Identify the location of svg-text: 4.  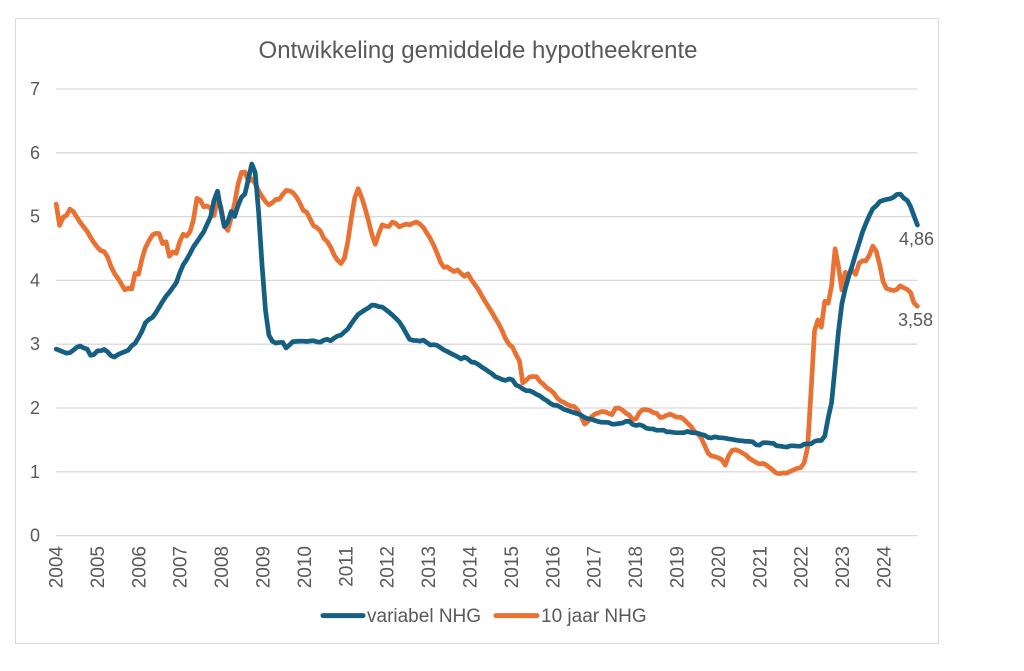
(35, 280).